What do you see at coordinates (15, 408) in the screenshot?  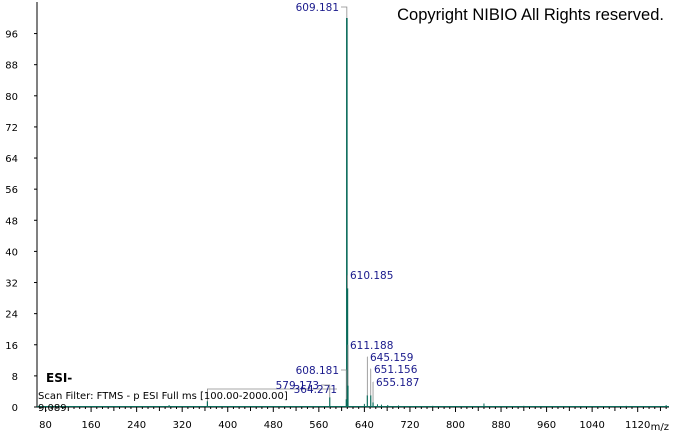 I see `y-tick-label: 0` at bounding box center [15, 408].